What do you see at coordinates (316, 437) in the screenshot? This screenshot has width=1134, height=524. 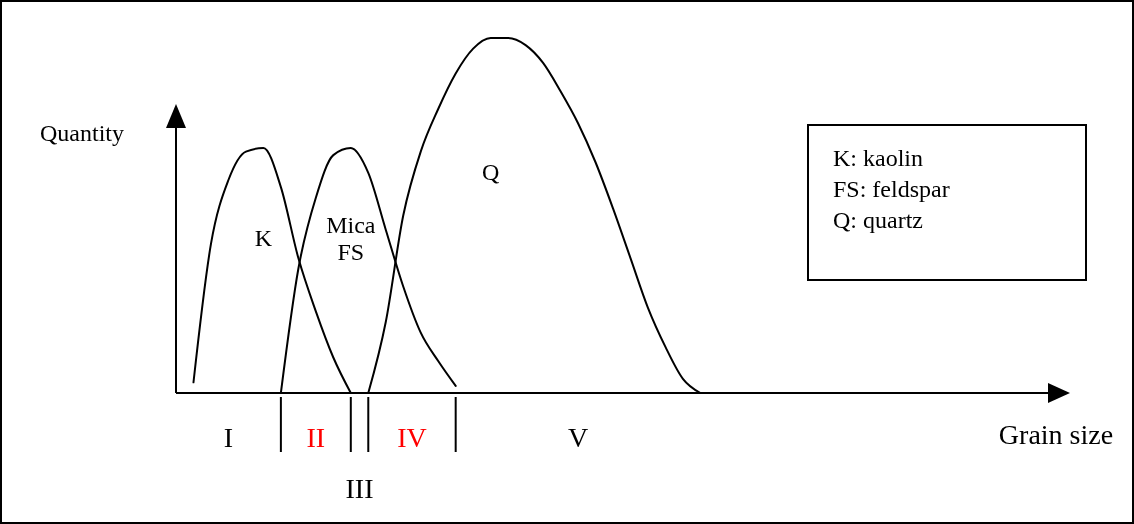 I see `text: II` at bounding box center [316, 437].